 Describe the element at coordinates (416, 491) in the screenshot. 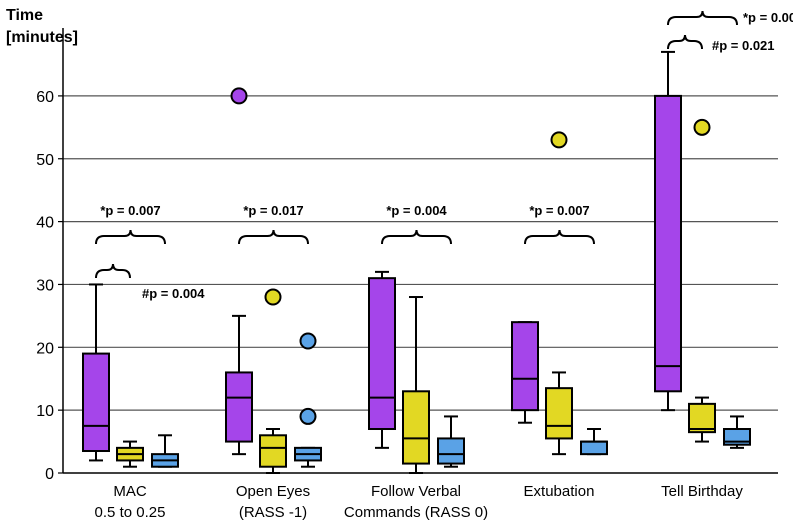

I see `x-category-label: Follow Verbal` at that location.